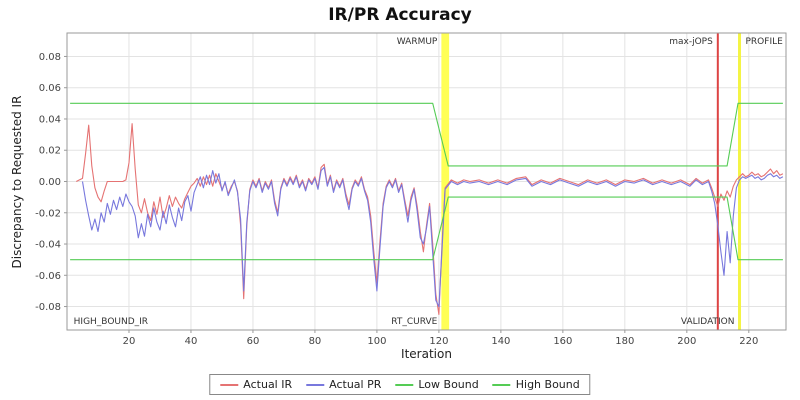 The width and height of the screenshot is (800, 400). Describe the element at coordinates (708, 322) in the screenshot. I see `svg-text: VALIDATION` at that location.